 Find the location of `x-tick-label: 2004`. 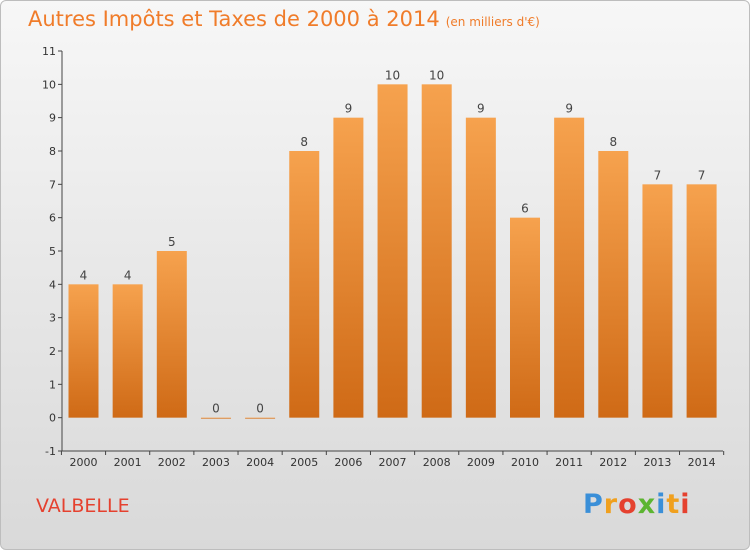

x-tick-label: 2004 is located at coordinates (260, 462).